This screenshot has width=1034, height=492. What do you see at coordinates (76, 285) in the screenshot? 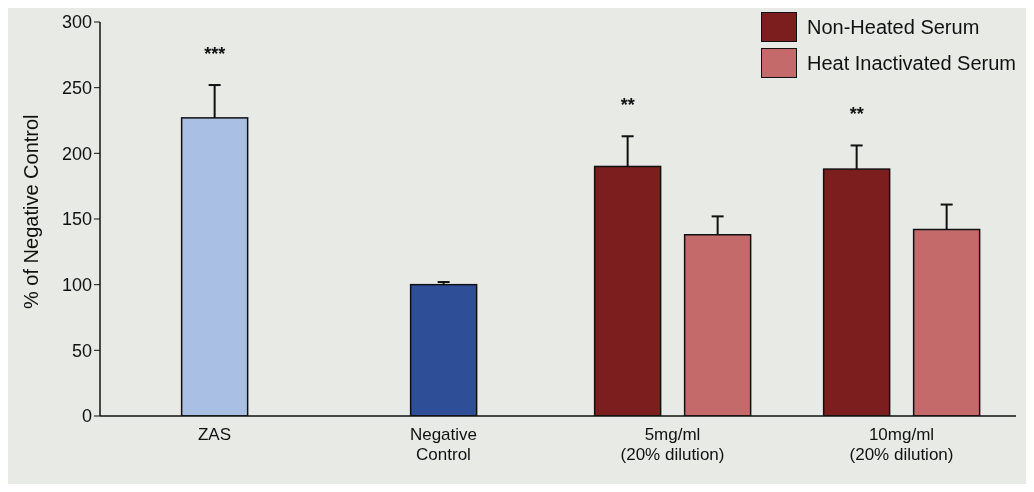
I see `y-tick-label: 100` at bounding box center [76, 285].